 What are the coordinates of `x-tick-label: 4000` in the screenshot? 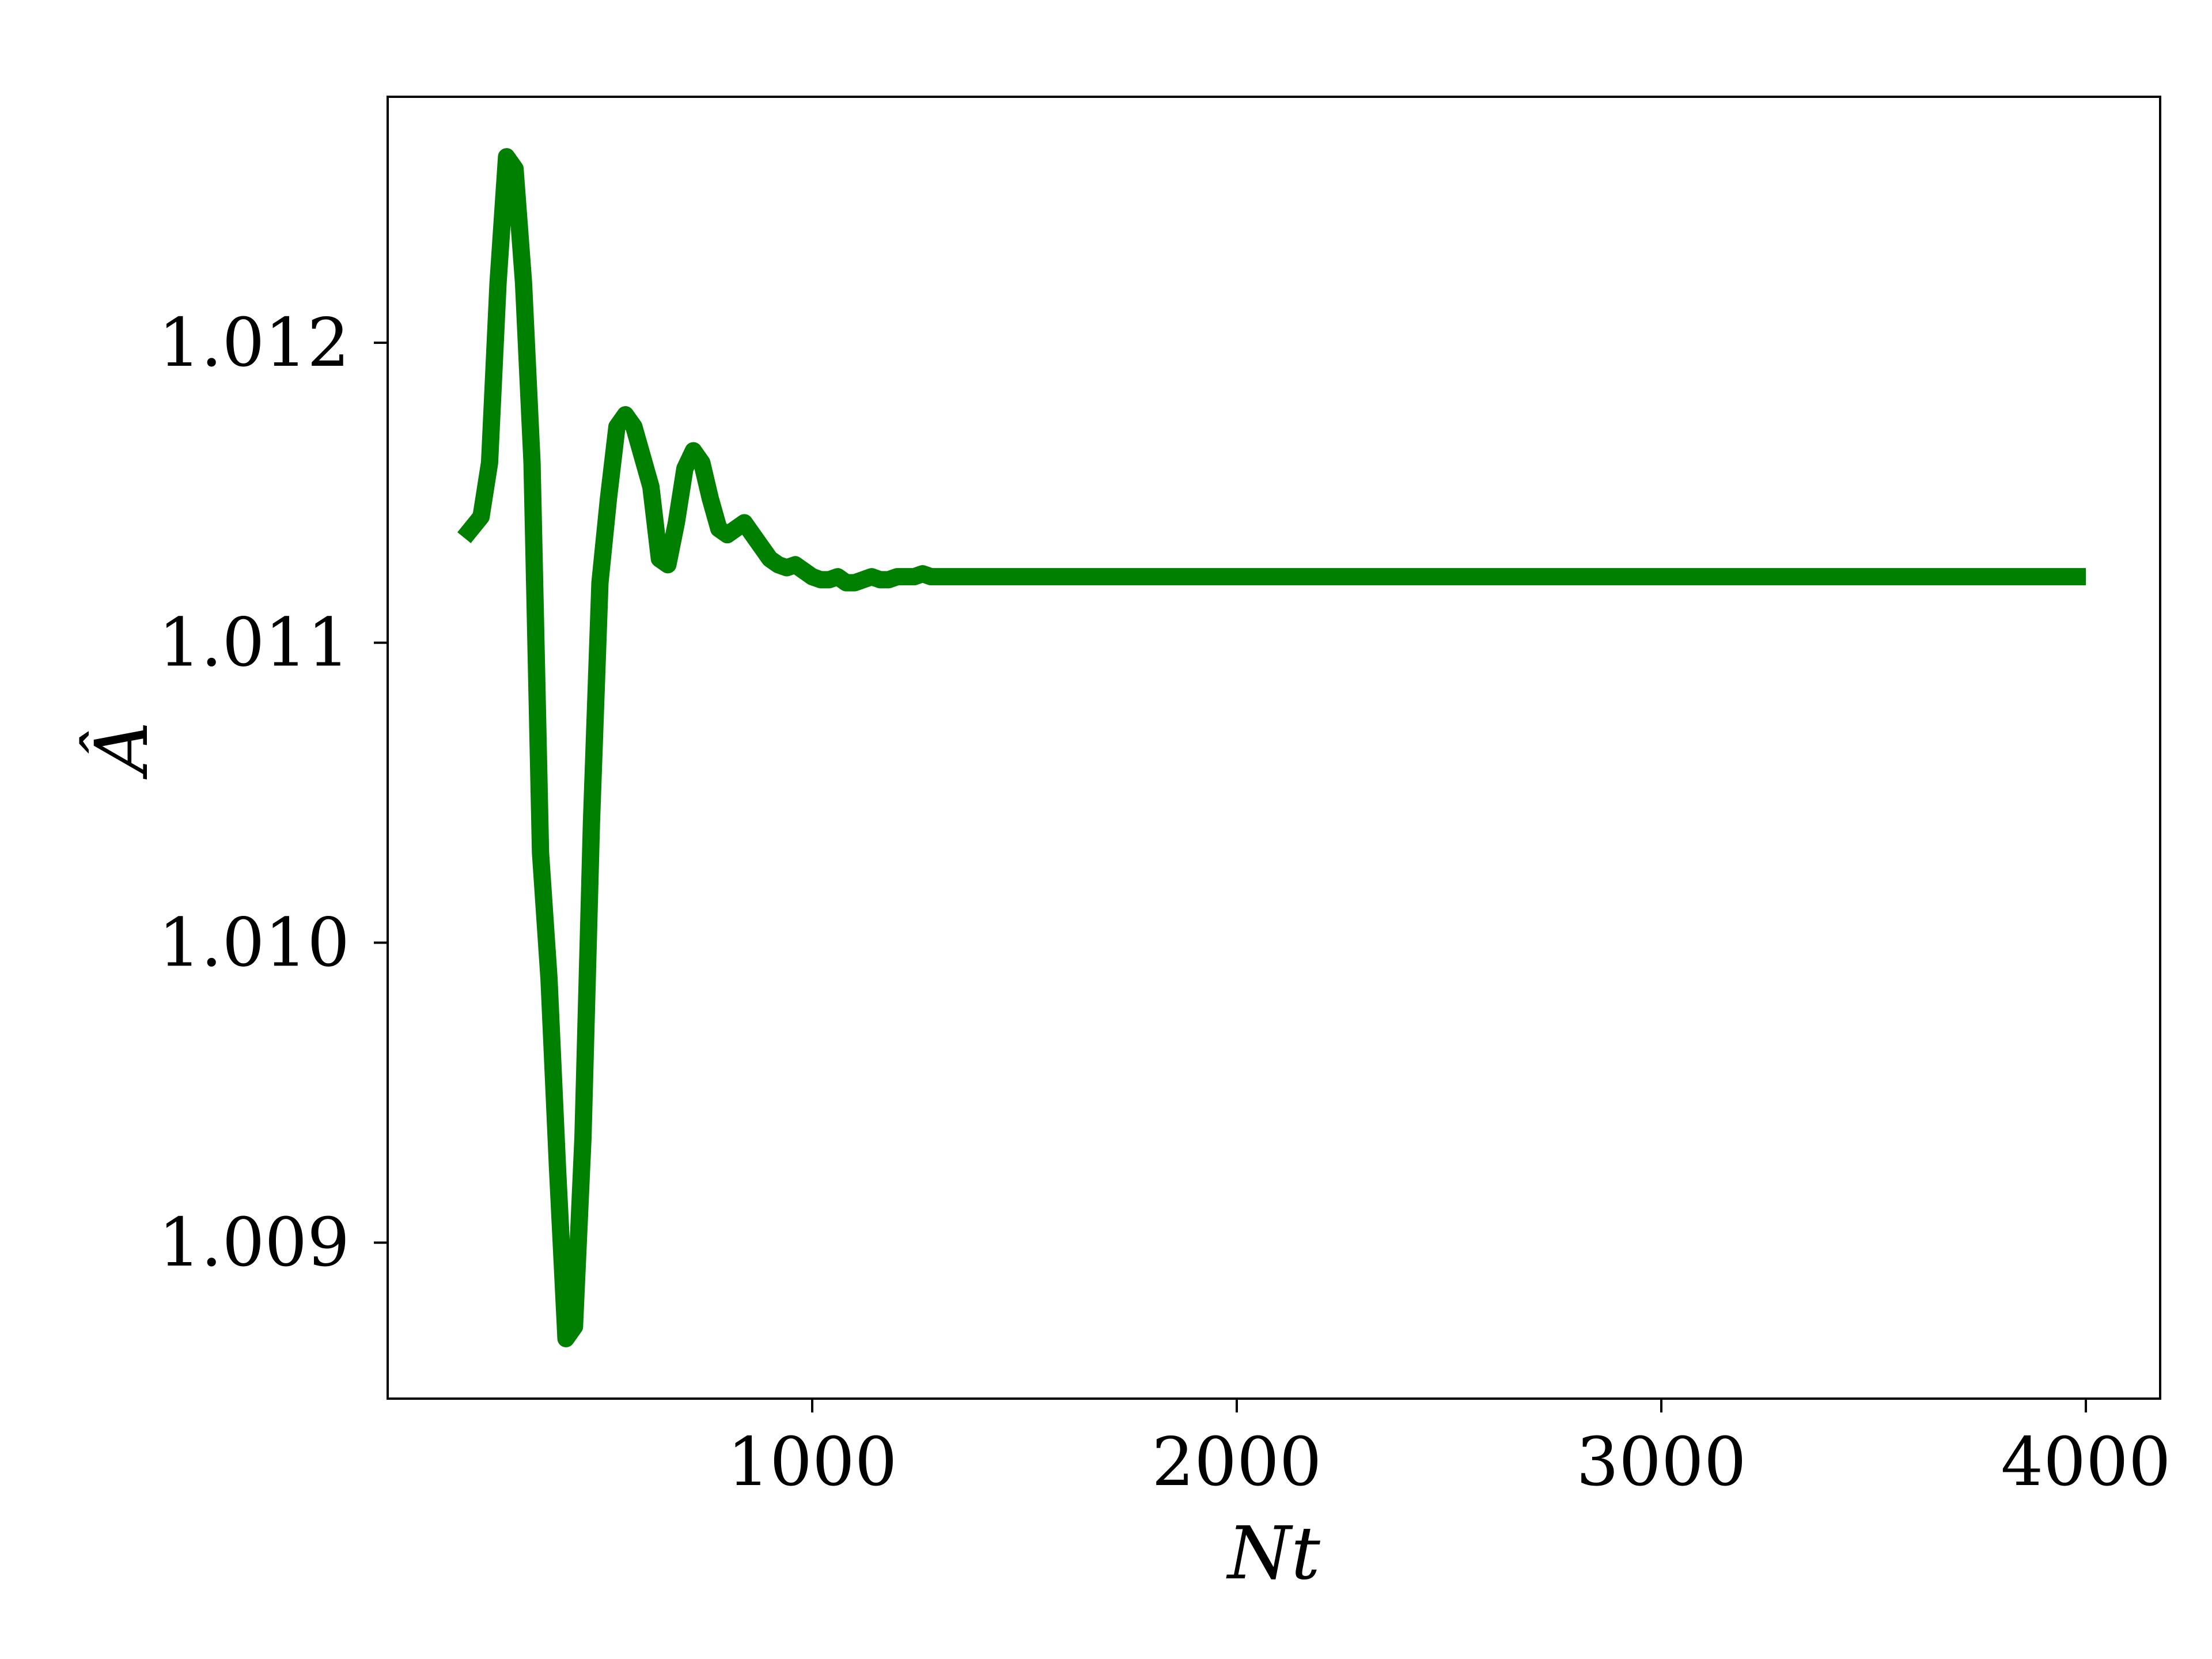 It's located at (2086, 1462).